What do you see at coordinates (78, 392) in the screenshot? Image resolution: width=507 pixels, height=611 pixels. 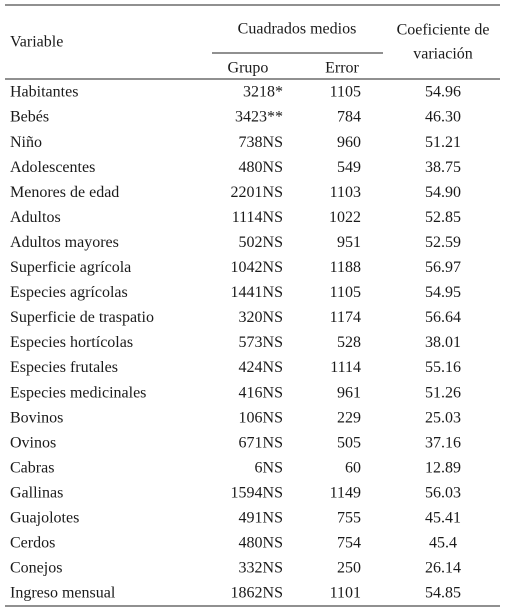 I see `cell-variable: Especies medicinales` at bounding box center [78, 392].